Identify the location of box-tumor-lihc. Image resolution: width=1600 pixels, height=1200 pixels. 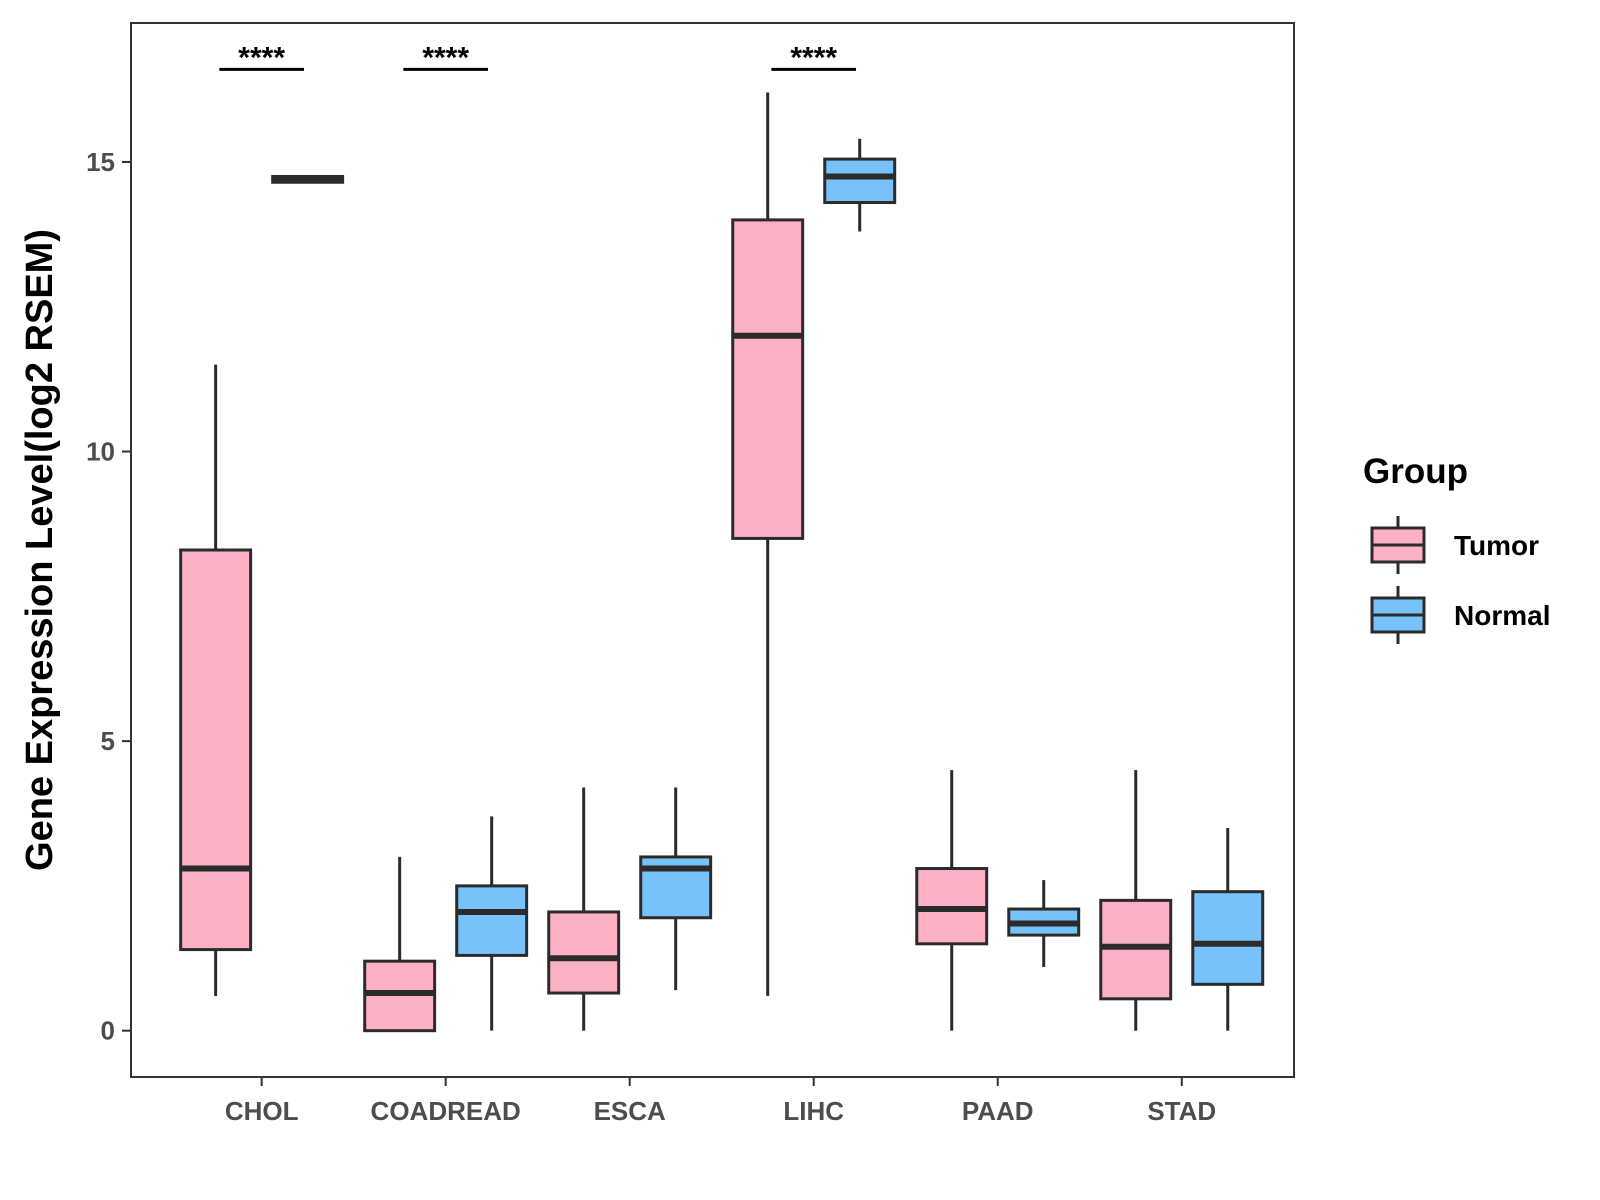
(768, 544).